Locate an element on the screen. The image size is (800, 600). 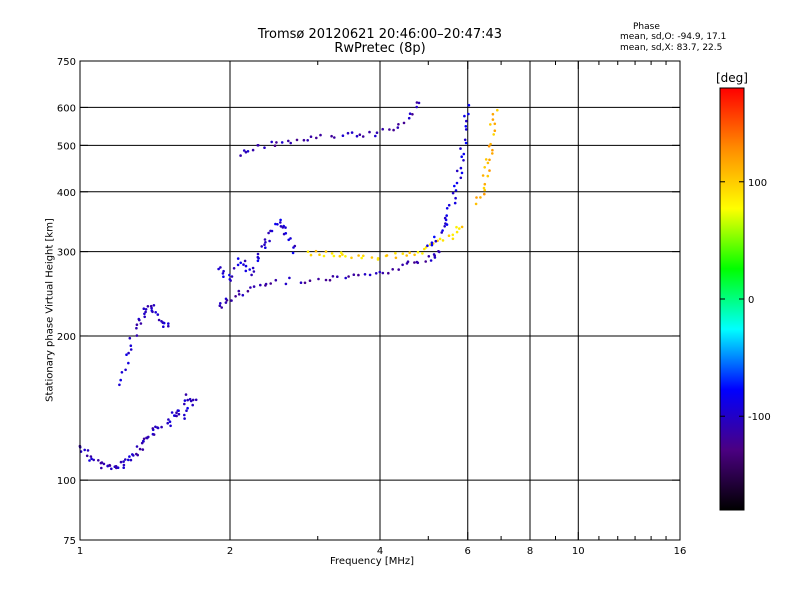
y-tick-label: 400 is located at coordinates (66, 193).